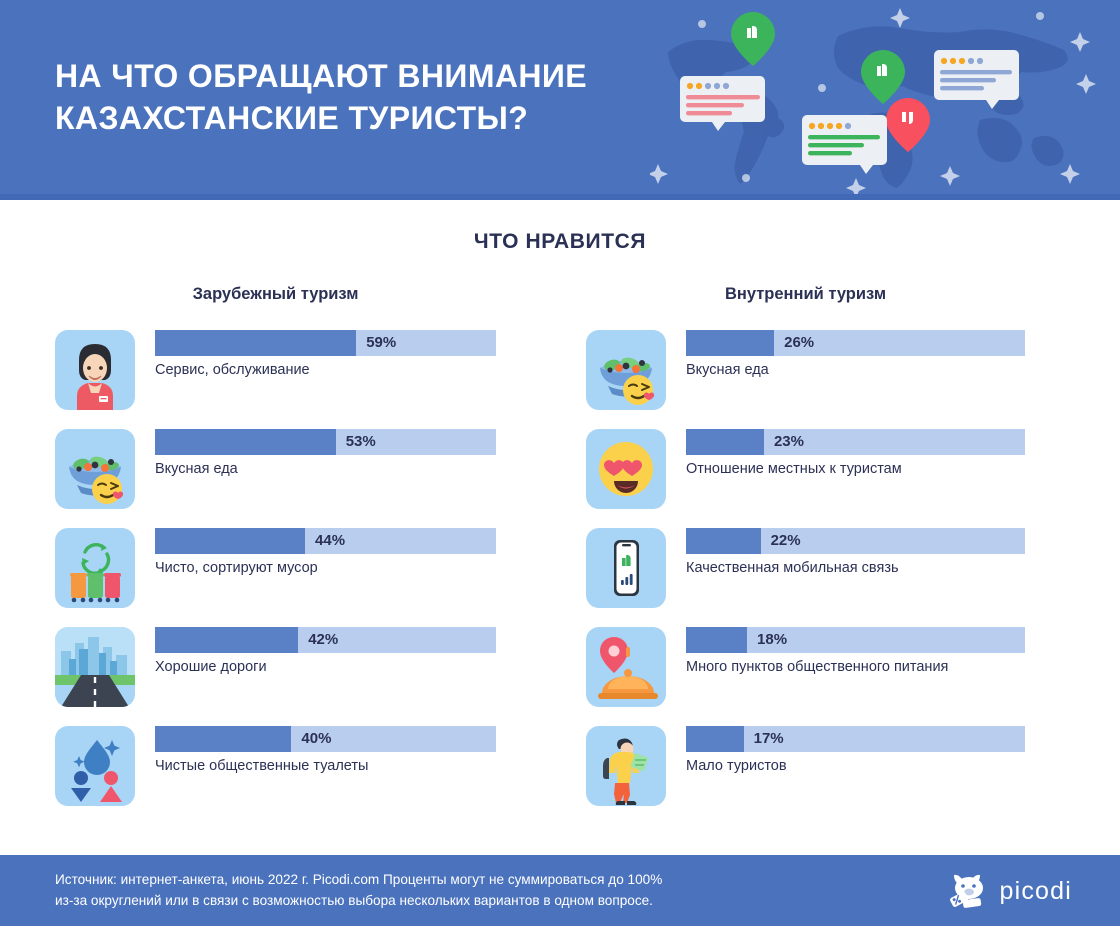 The image size is (1120, 926). I want to click on bar-value: 22%, so click(785, 540).